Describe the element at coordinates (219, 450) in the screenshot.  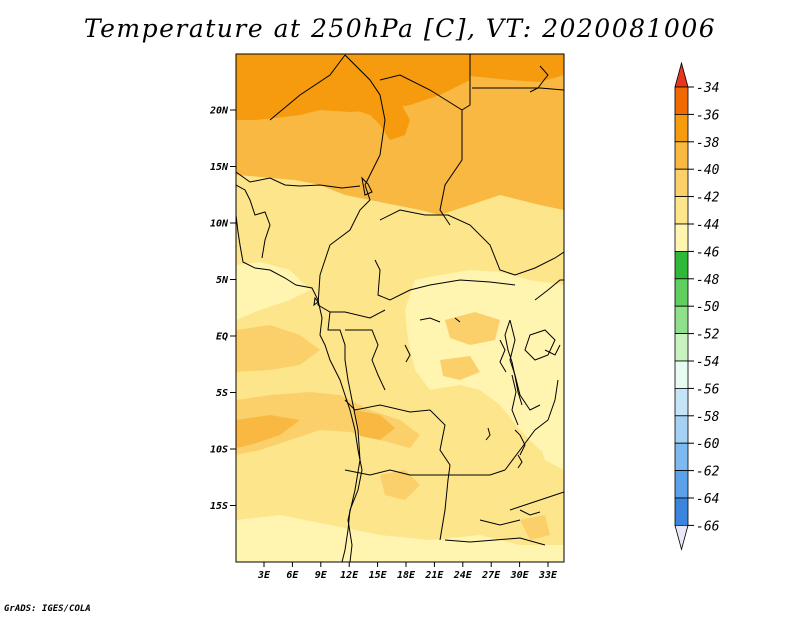
I see `lat-tick-label: 10S` at that location.